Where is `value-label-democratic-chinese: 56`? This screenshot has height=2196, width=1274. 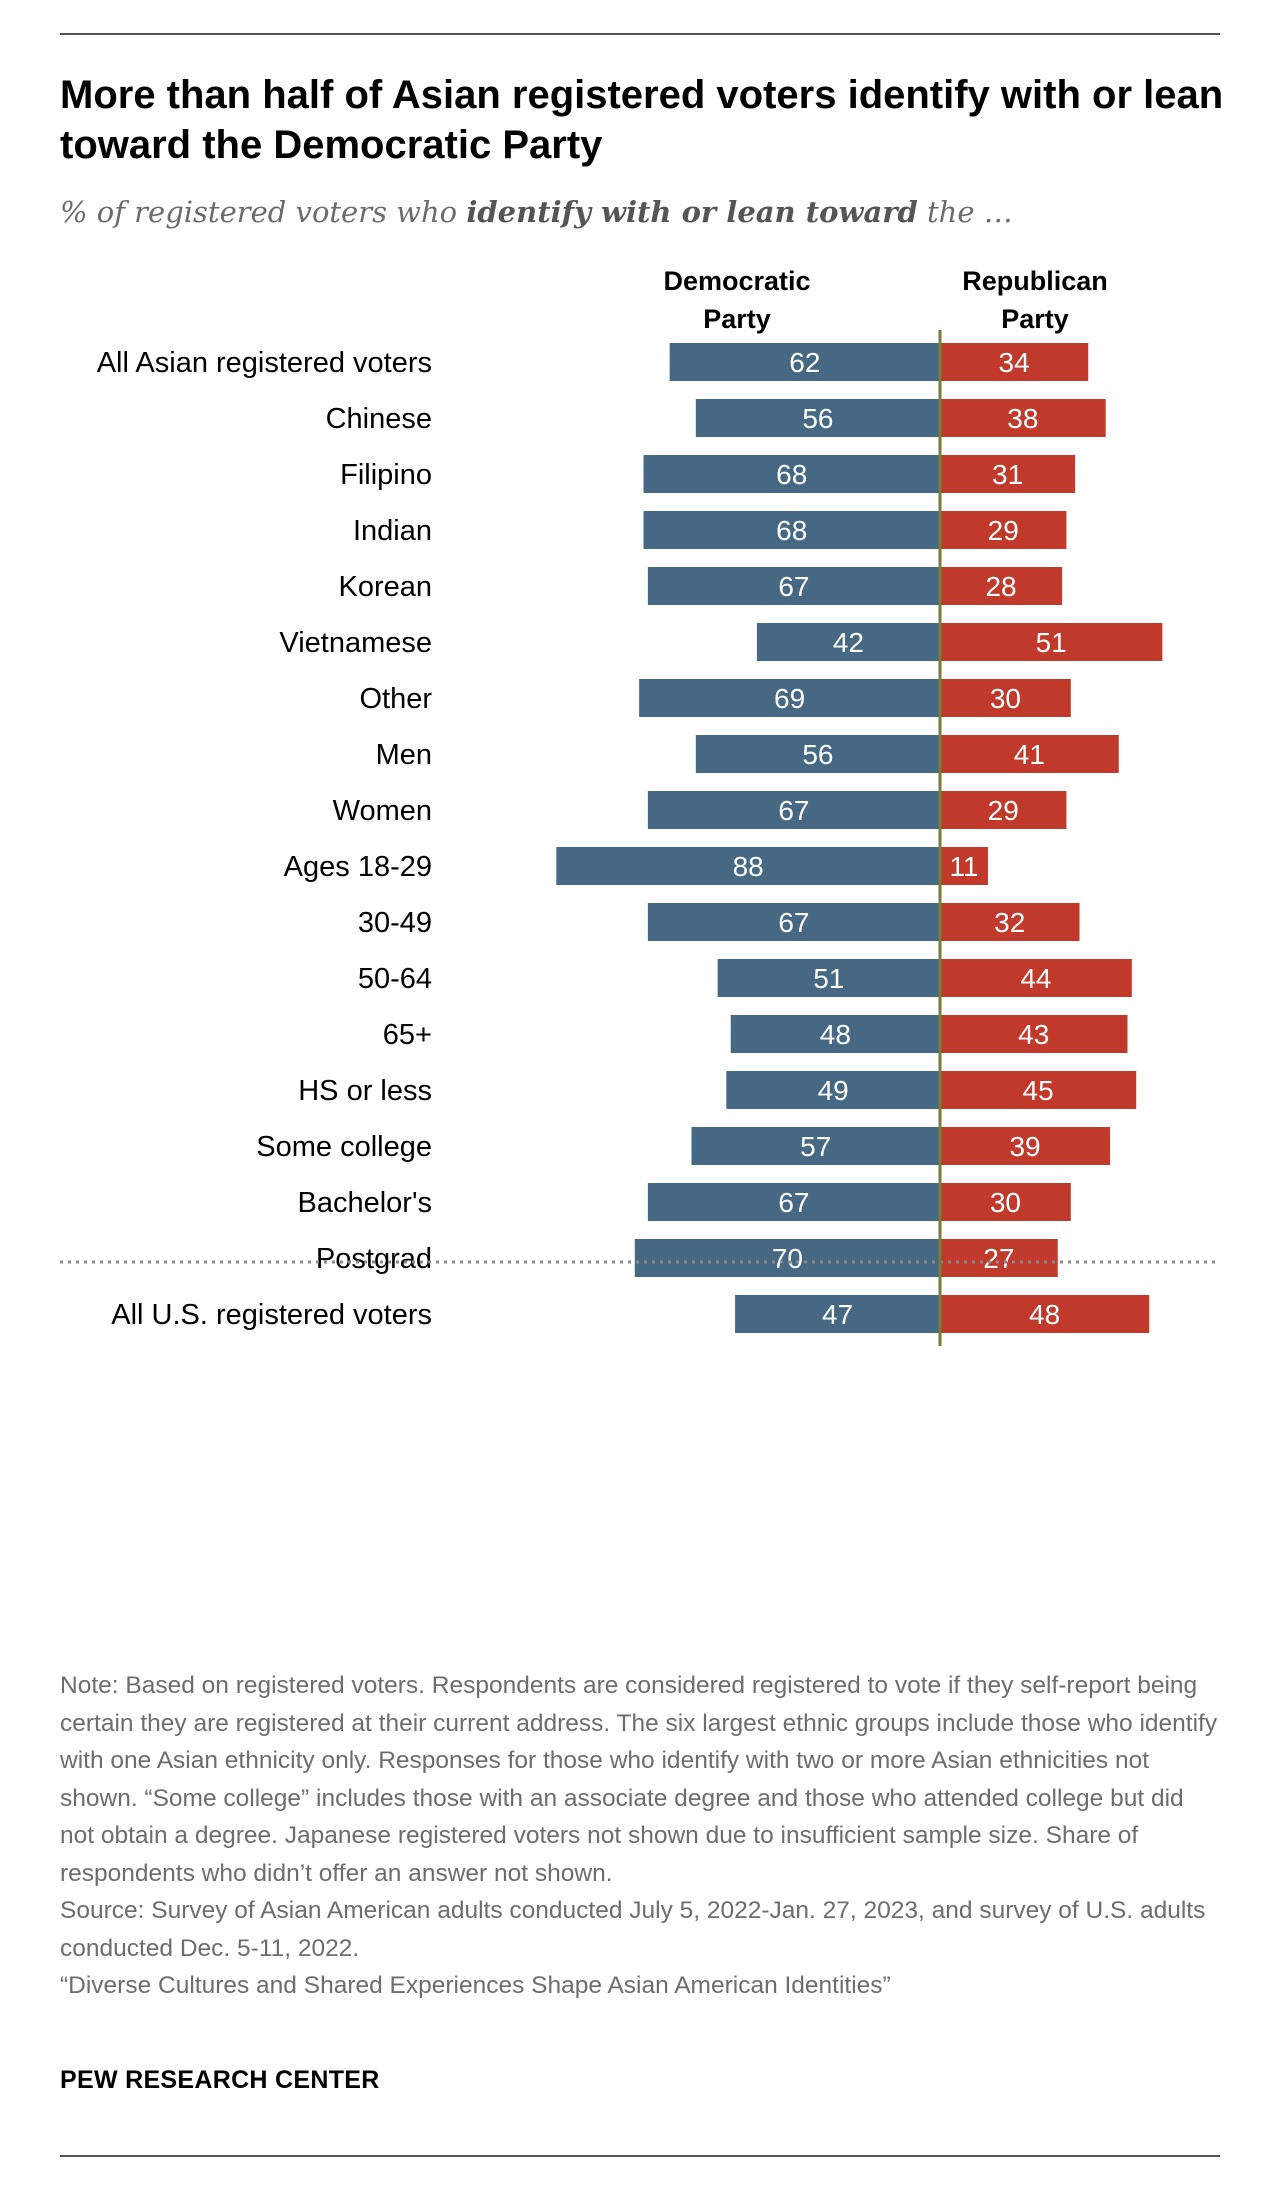
value-label-democratic-chinese: 56 is located at coordinates (817, 418).